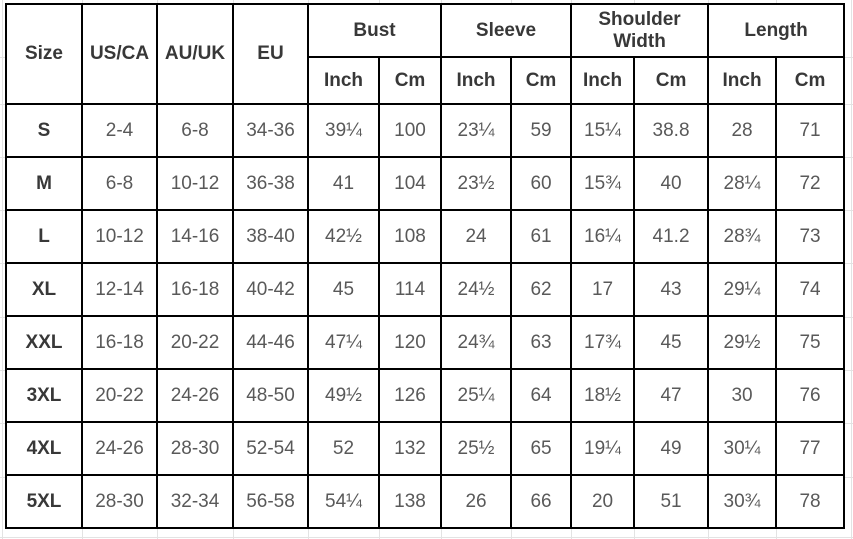  I want to click on measurement-cell: 104, so click(410, 183).